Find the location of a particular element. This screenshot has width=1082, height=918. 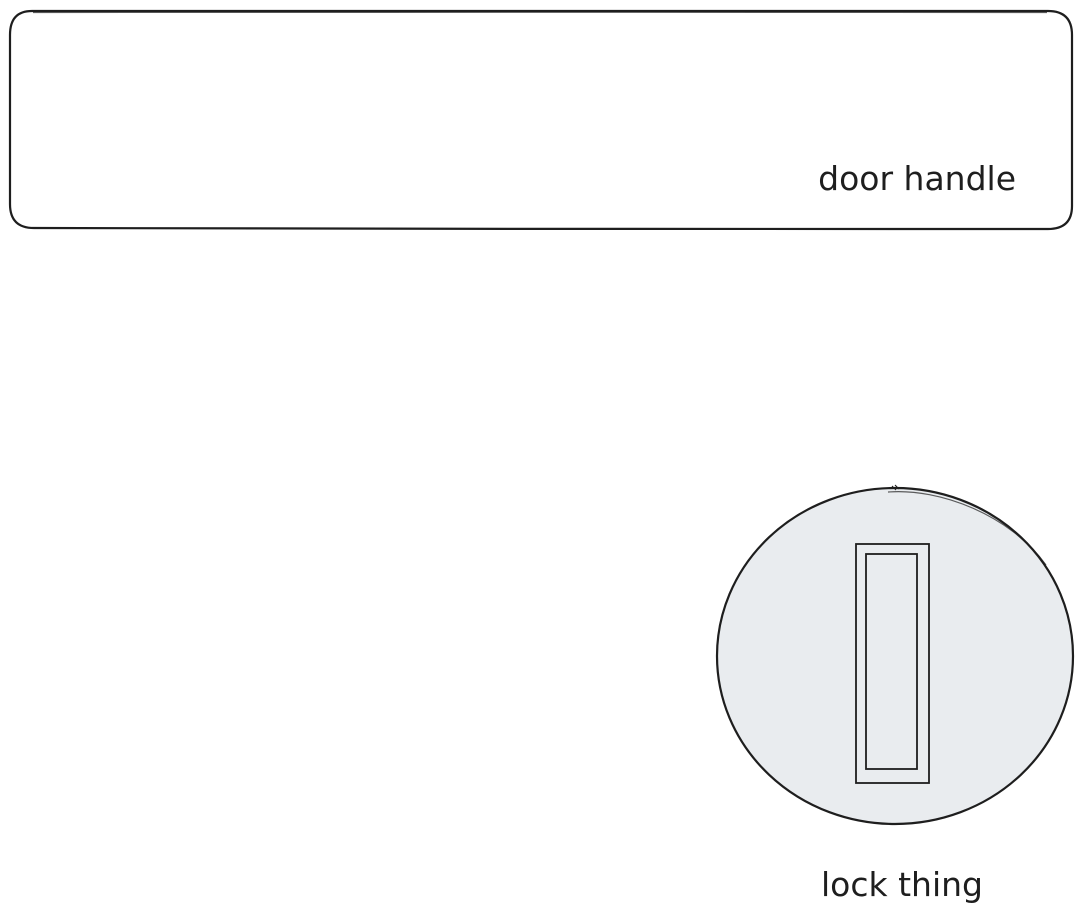

lock-thing-label: lock thing is located at coordinates (902, 884).